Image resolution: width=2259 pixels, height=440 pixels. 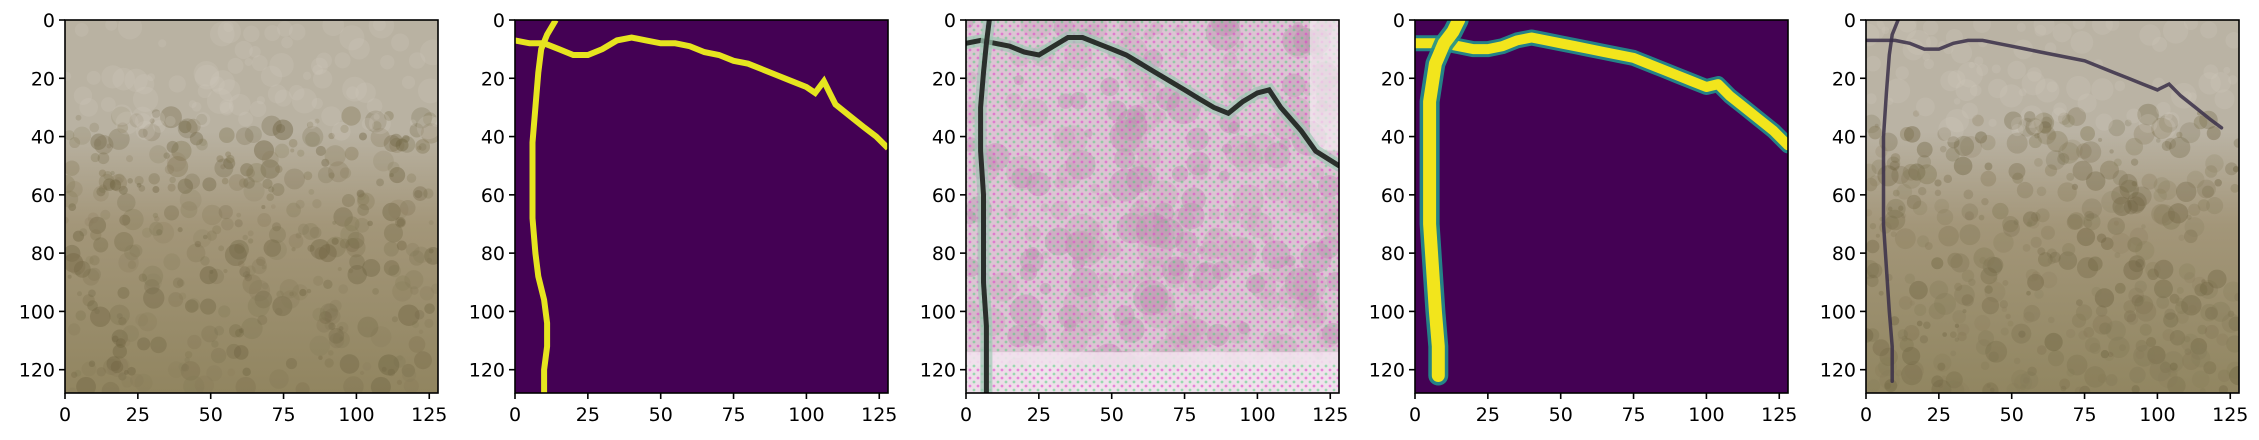 What do you see at coordinates (2157, 415) in the screenshot?
I see `x-tick-label: 100` at bounding box center [2157, 415].